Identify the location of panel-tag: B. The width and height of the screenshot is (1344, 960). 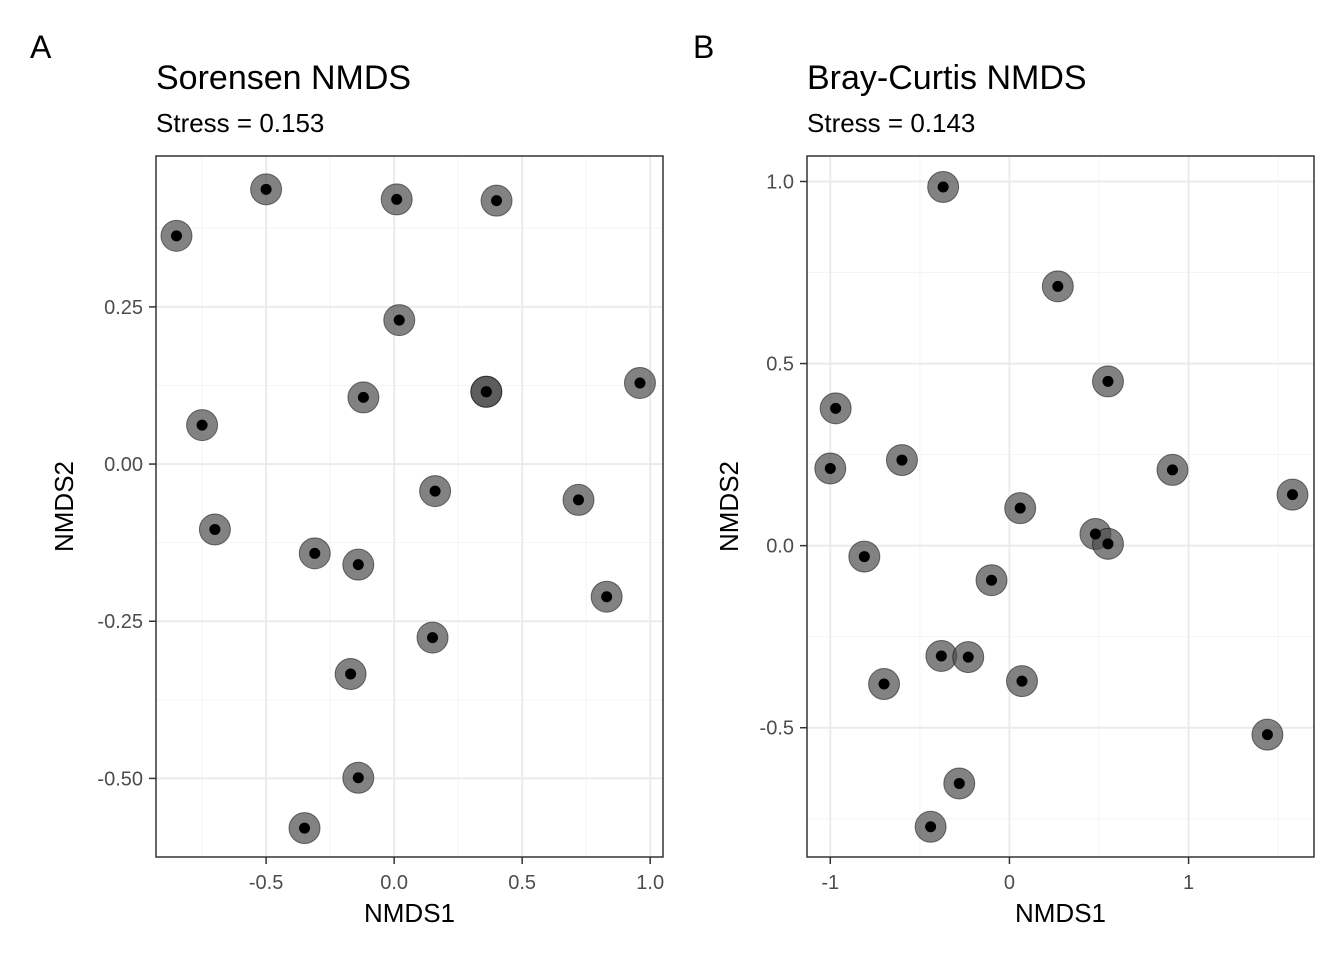
(703, 47).